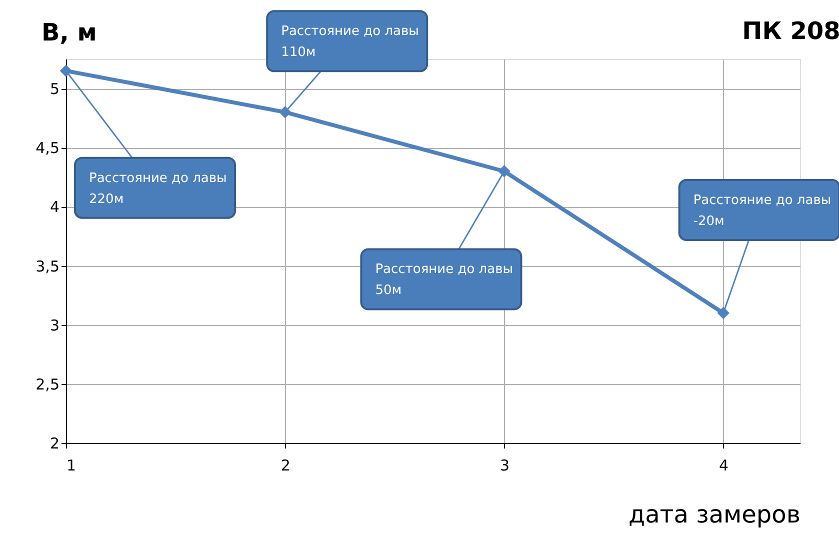  Describe the element at coordinates (762, 211) in the screenshot. I see `annotation: Расстояние до лавы -20м` at that location.